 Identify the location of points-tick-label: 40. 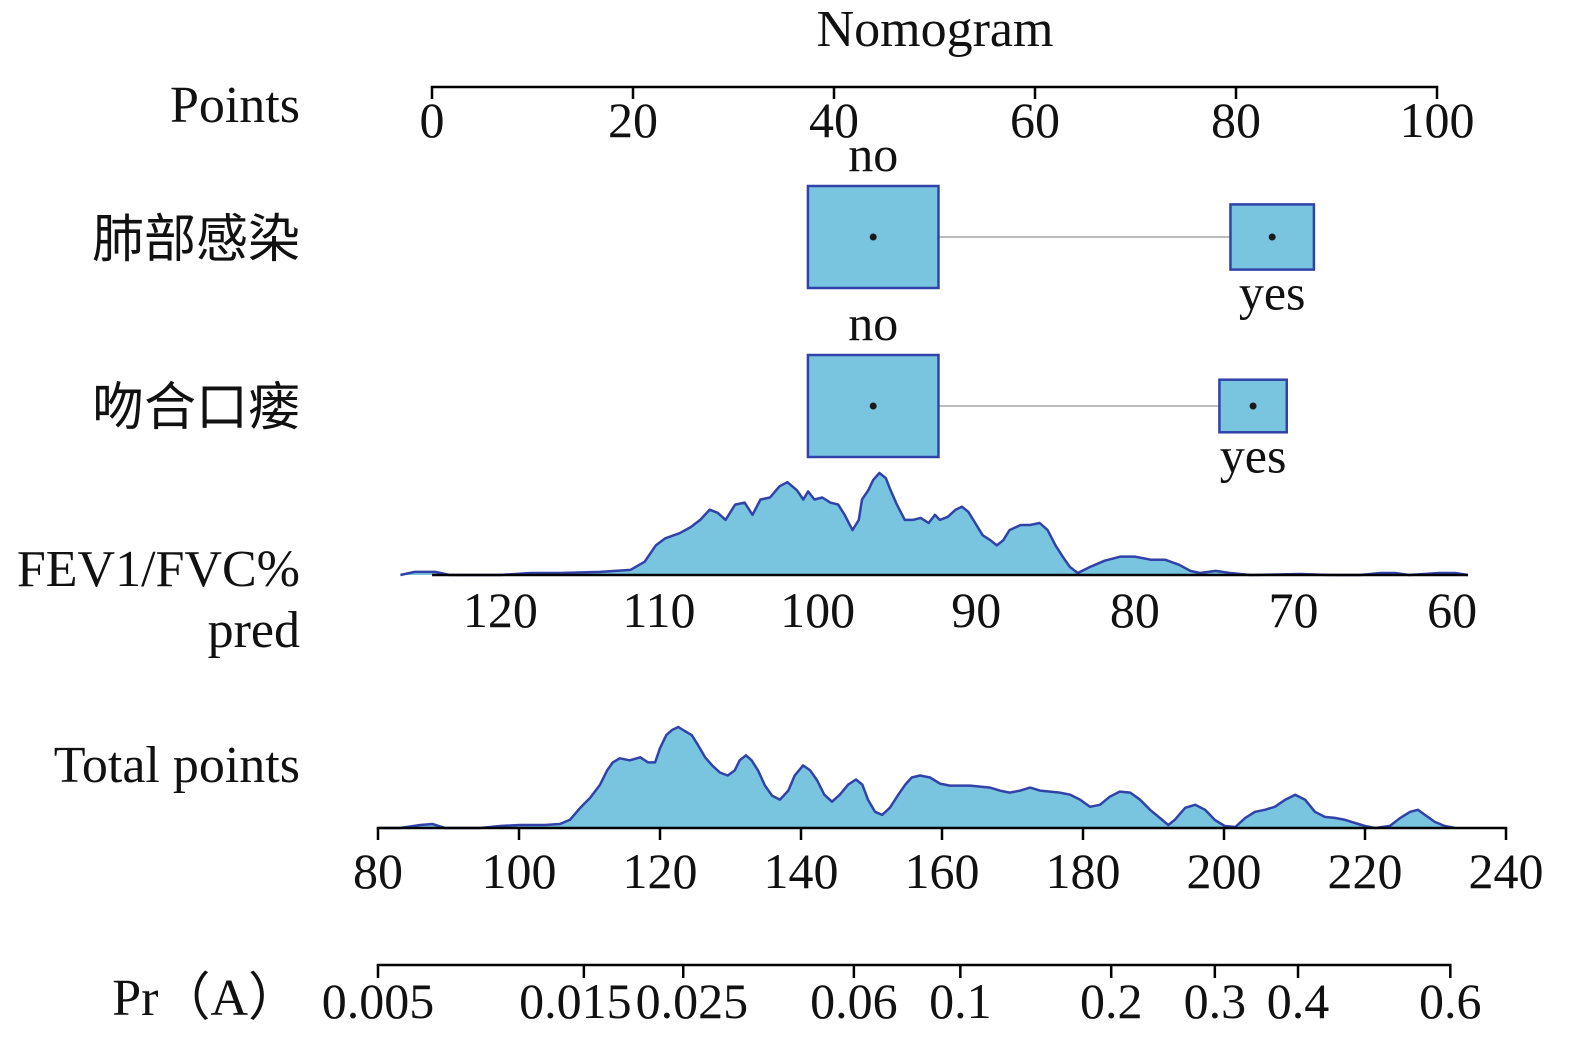
(834, 120).